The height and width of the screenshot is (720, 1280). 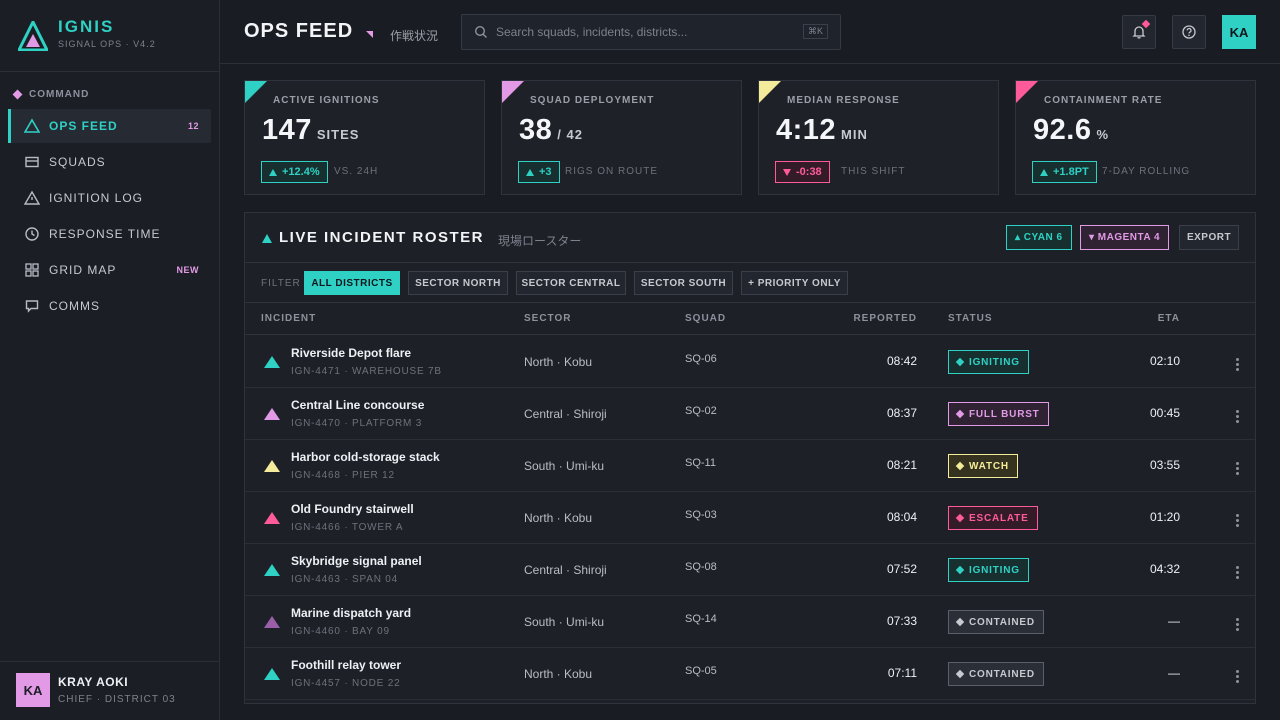 What do you see at coordinates (1209, 237) in the screenshot?
I see `export-button: EXPORT` at bounding box center [1209, 237].